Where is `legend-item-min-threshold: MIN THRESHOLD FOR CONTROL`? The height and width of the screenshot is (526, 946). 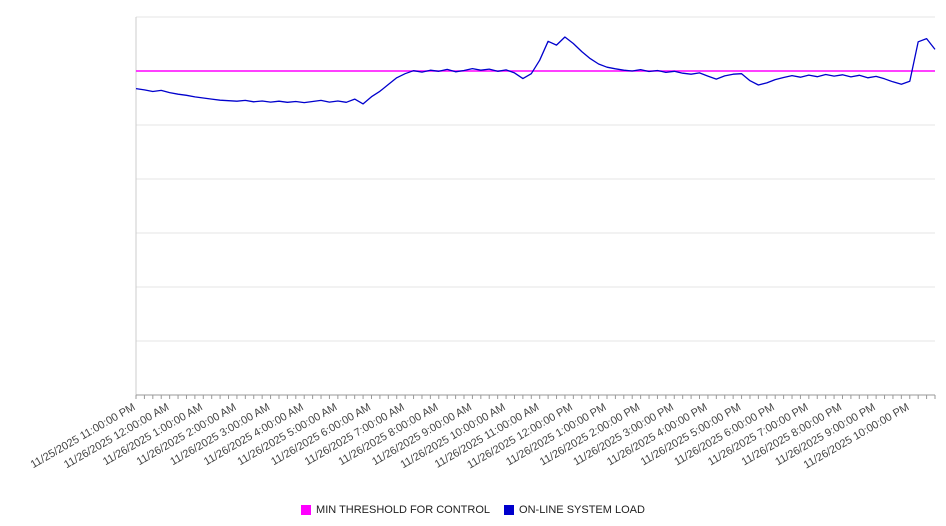
legend-item-min-threshold: MIN THRESHOLD FOR CONTROL is located at coordinates (395, 510).